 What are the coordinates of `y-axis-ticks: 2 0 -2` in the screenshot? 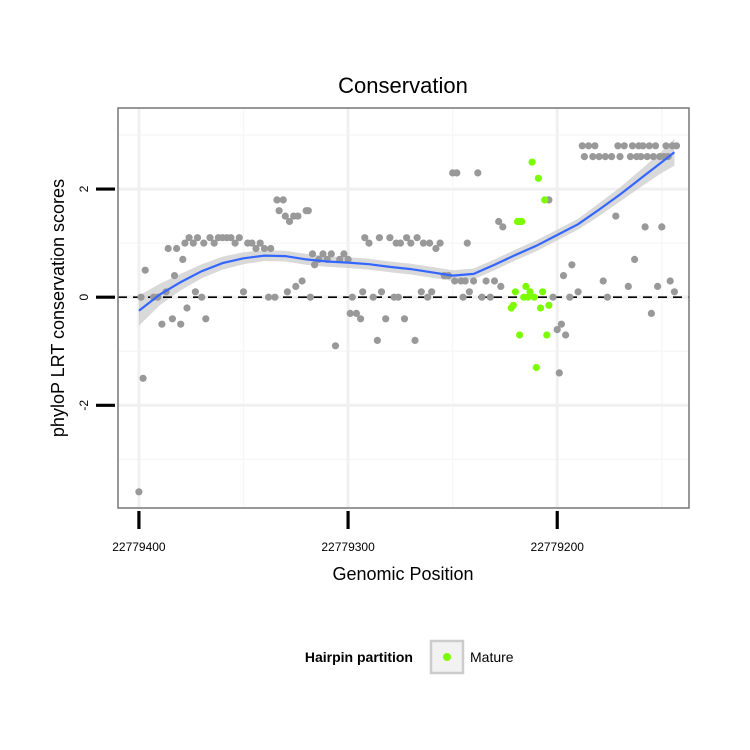 It's located at (96, 298).